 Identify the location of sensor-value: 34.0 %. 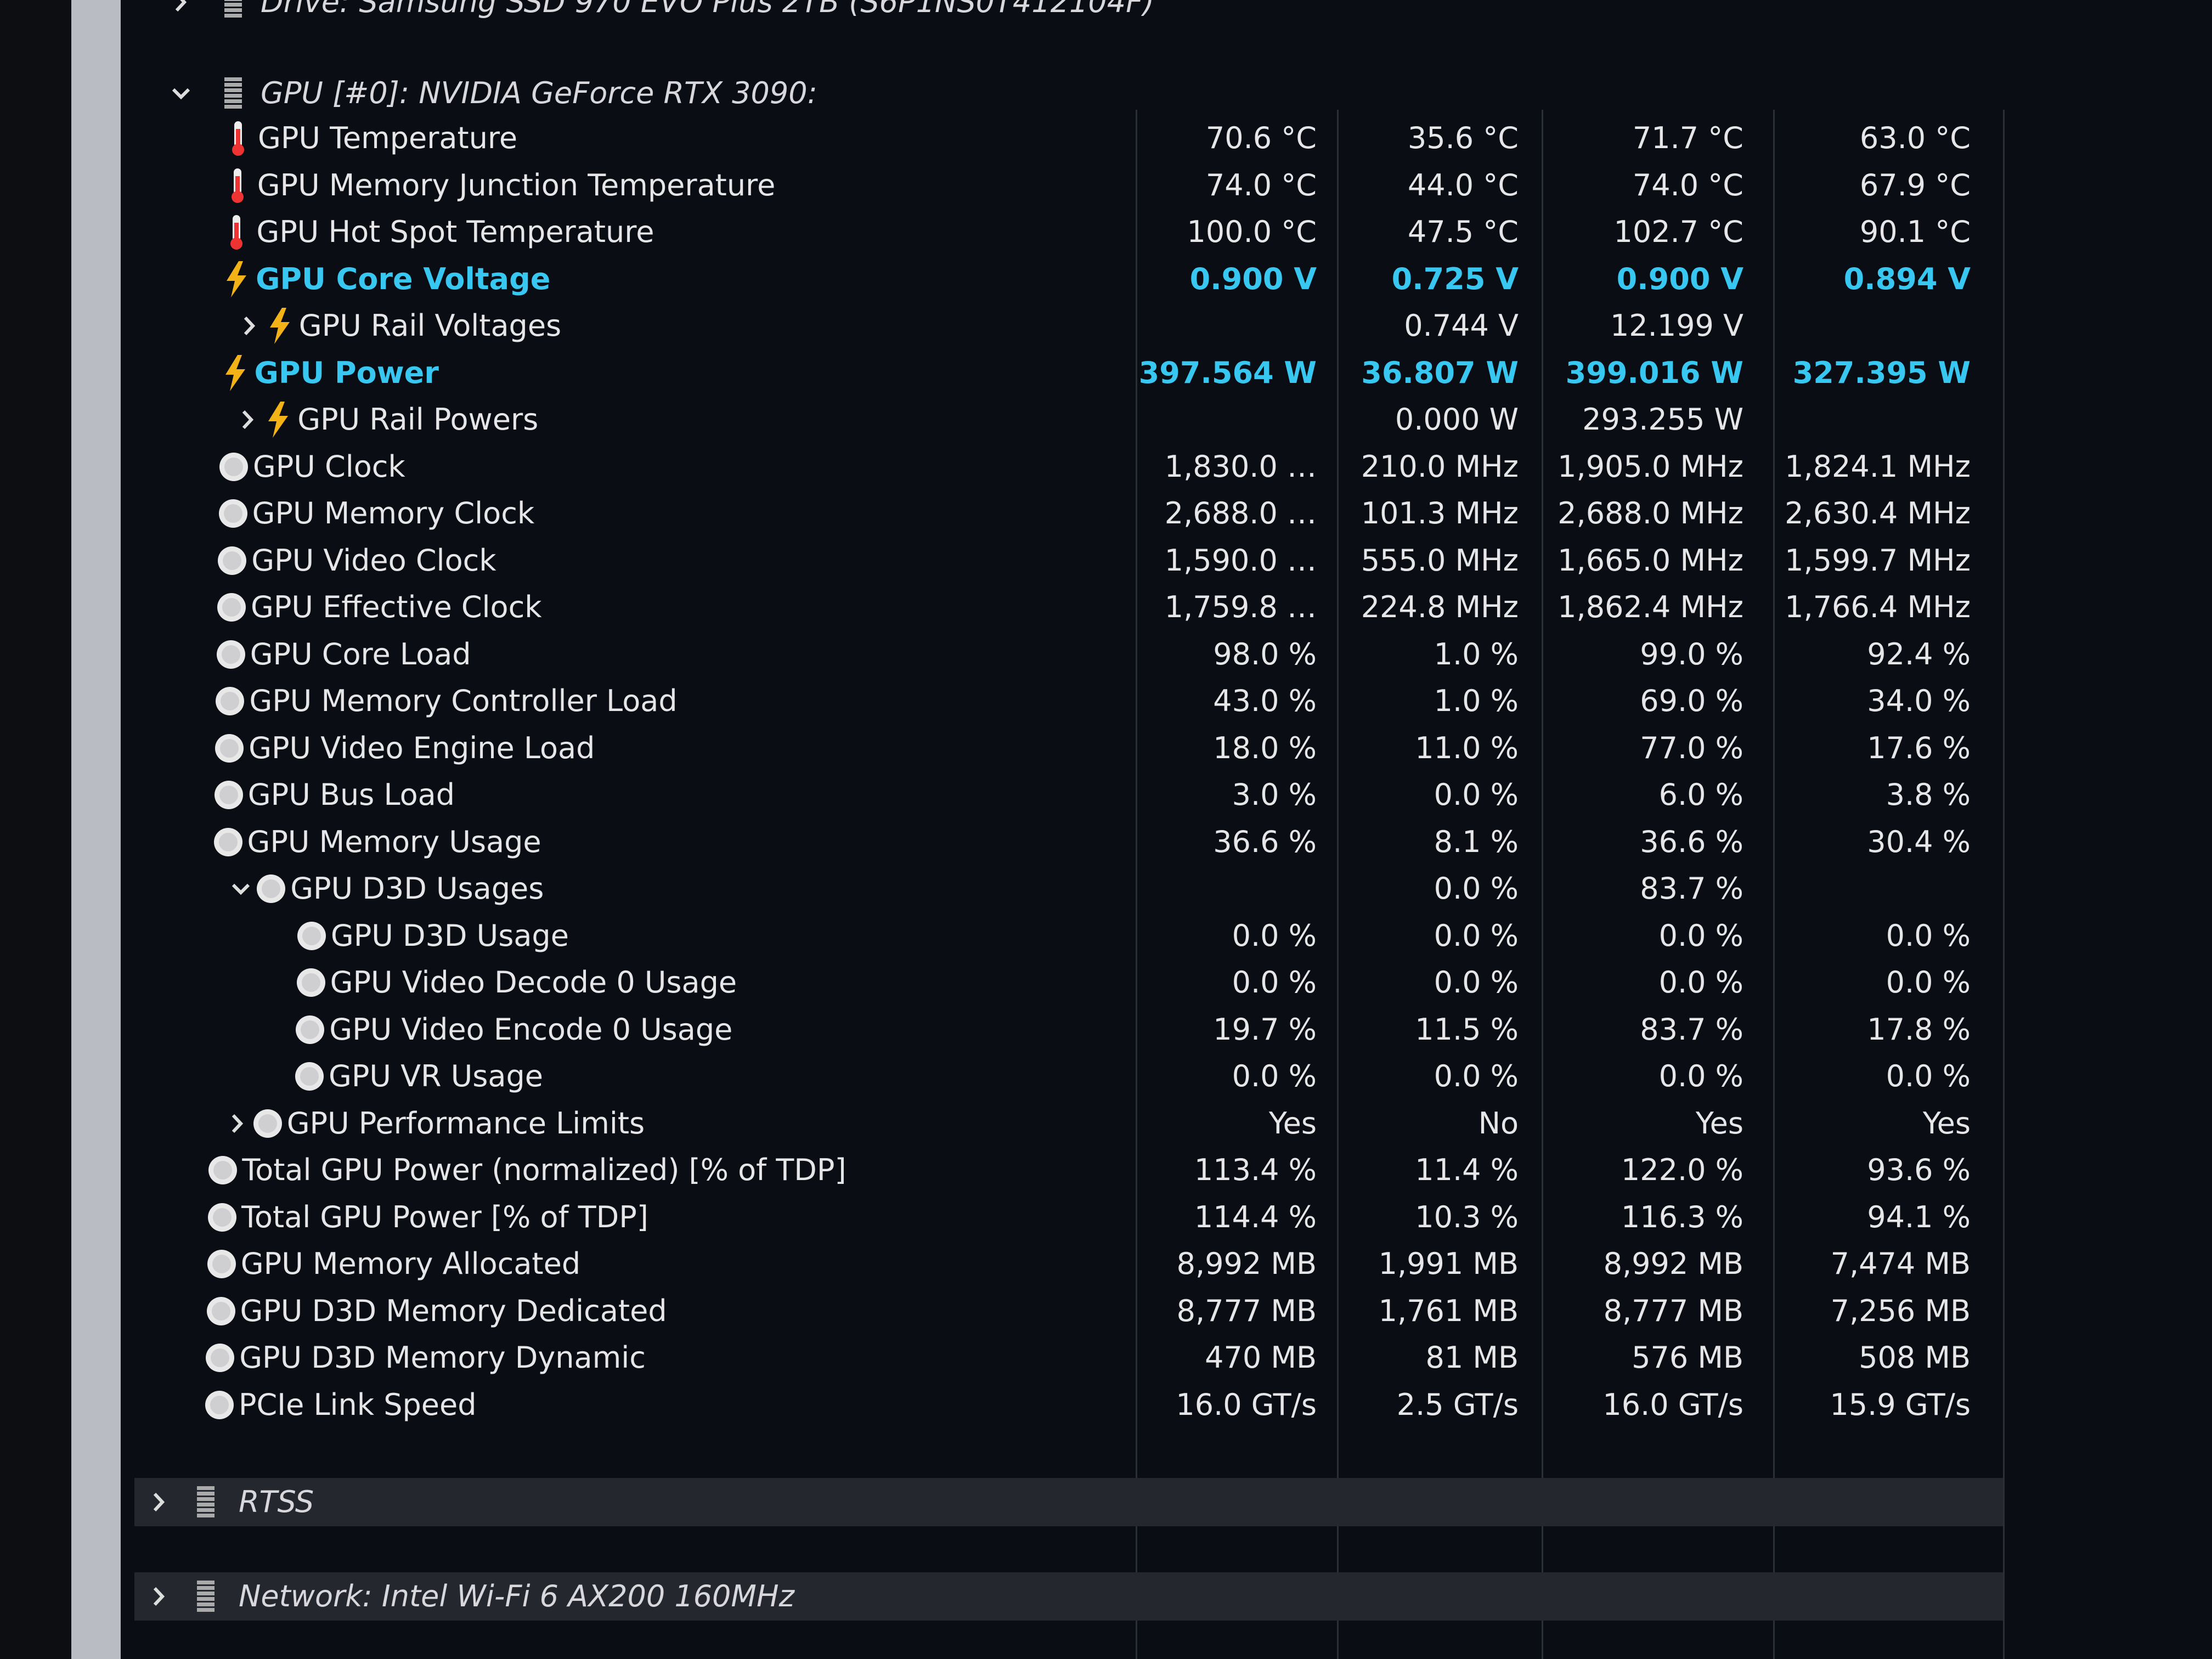
(1919, 701).